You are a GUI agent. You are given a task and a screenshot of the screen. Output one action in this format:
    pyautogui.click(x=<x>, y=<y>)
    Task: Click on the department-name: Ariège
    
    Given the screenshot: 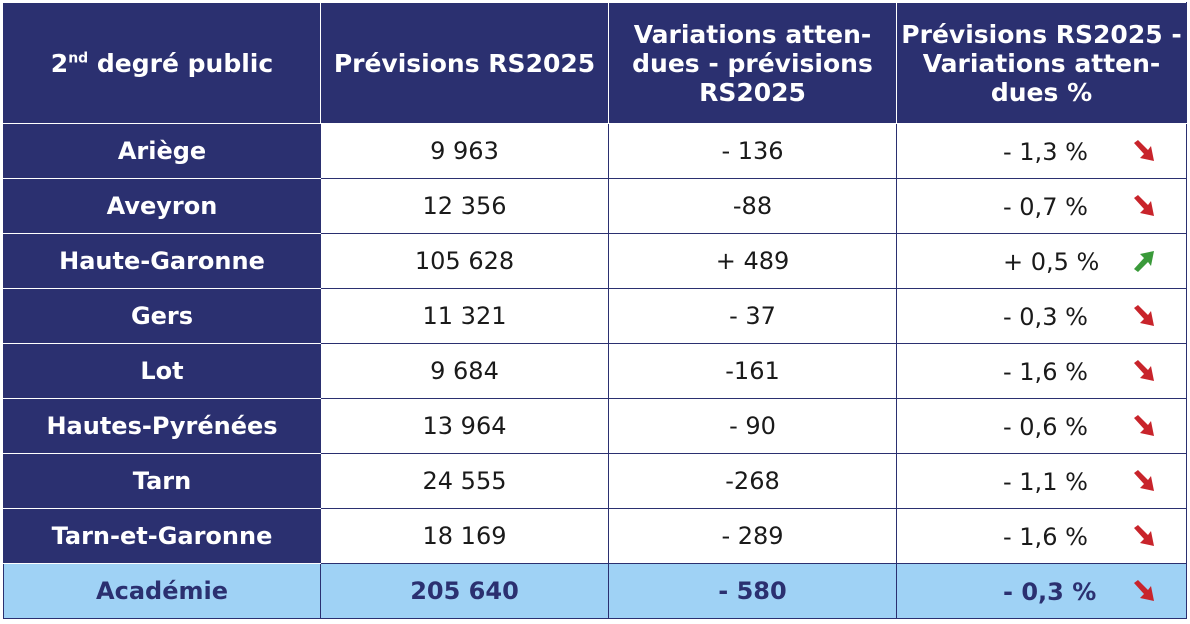 What is the action you would take?
    pyautogui.click(x=162, y=151)
    